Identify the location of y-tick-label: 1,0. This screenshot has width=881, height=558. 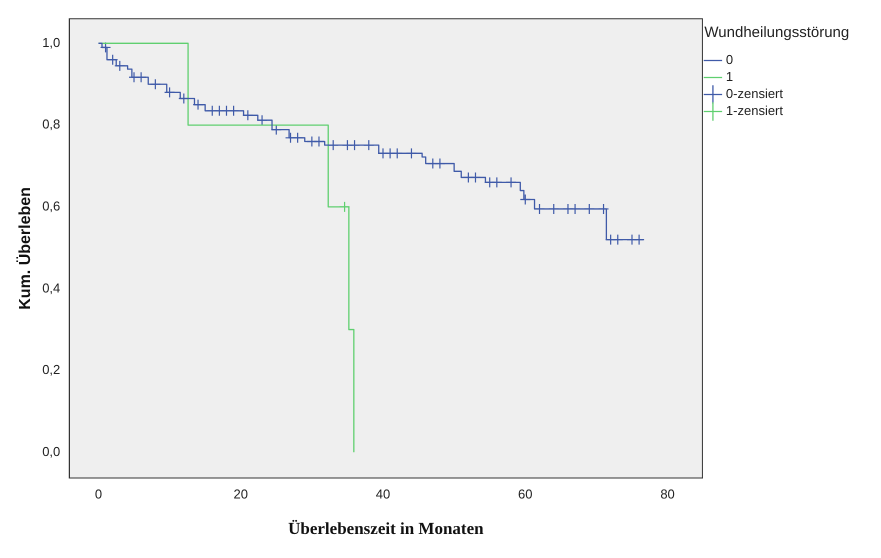
(51, 42).